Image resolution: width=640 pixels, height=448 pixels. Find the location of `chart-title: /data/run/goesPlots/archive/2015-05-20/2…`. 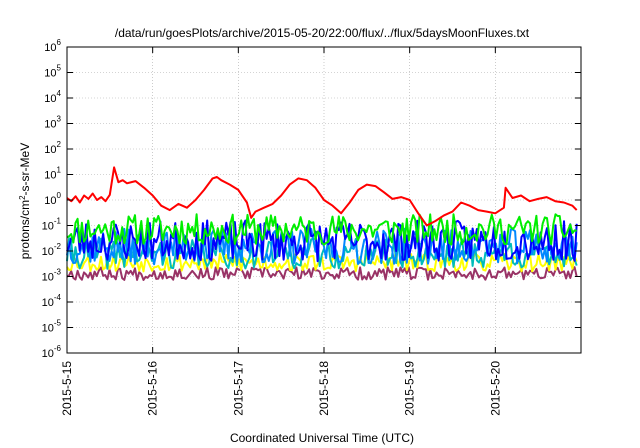

chart-title: /data/run/goesPlots/archive/2015-05-20/2… is located at coordinates (322, 33).